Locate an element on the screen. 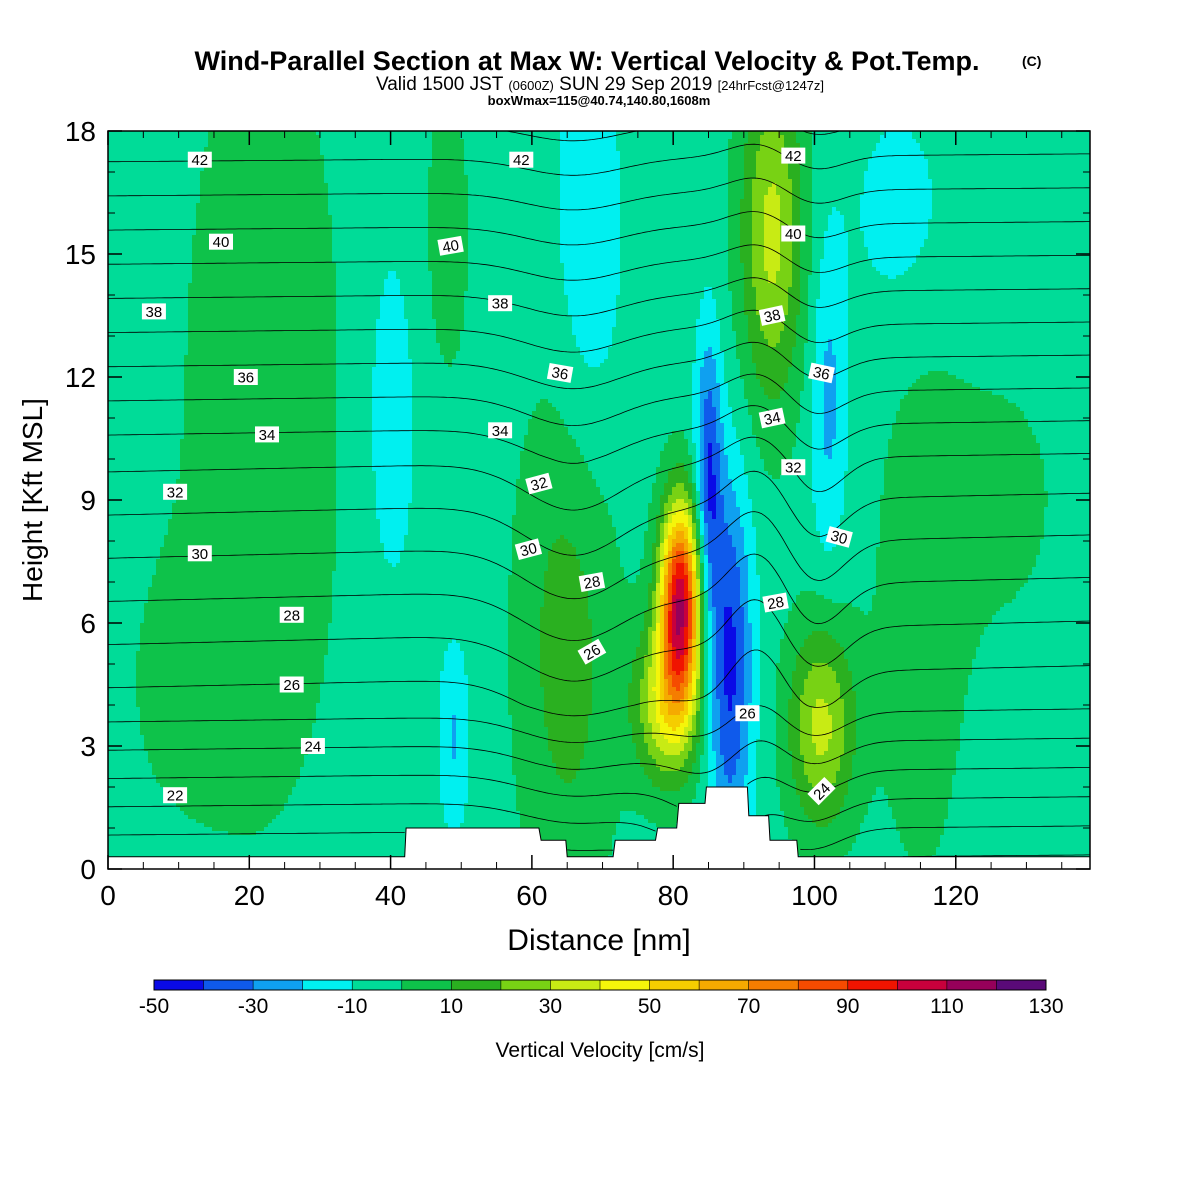 The image size is (1200, 1200). x-tick-label: 0 is located at coordinates (108, 895).